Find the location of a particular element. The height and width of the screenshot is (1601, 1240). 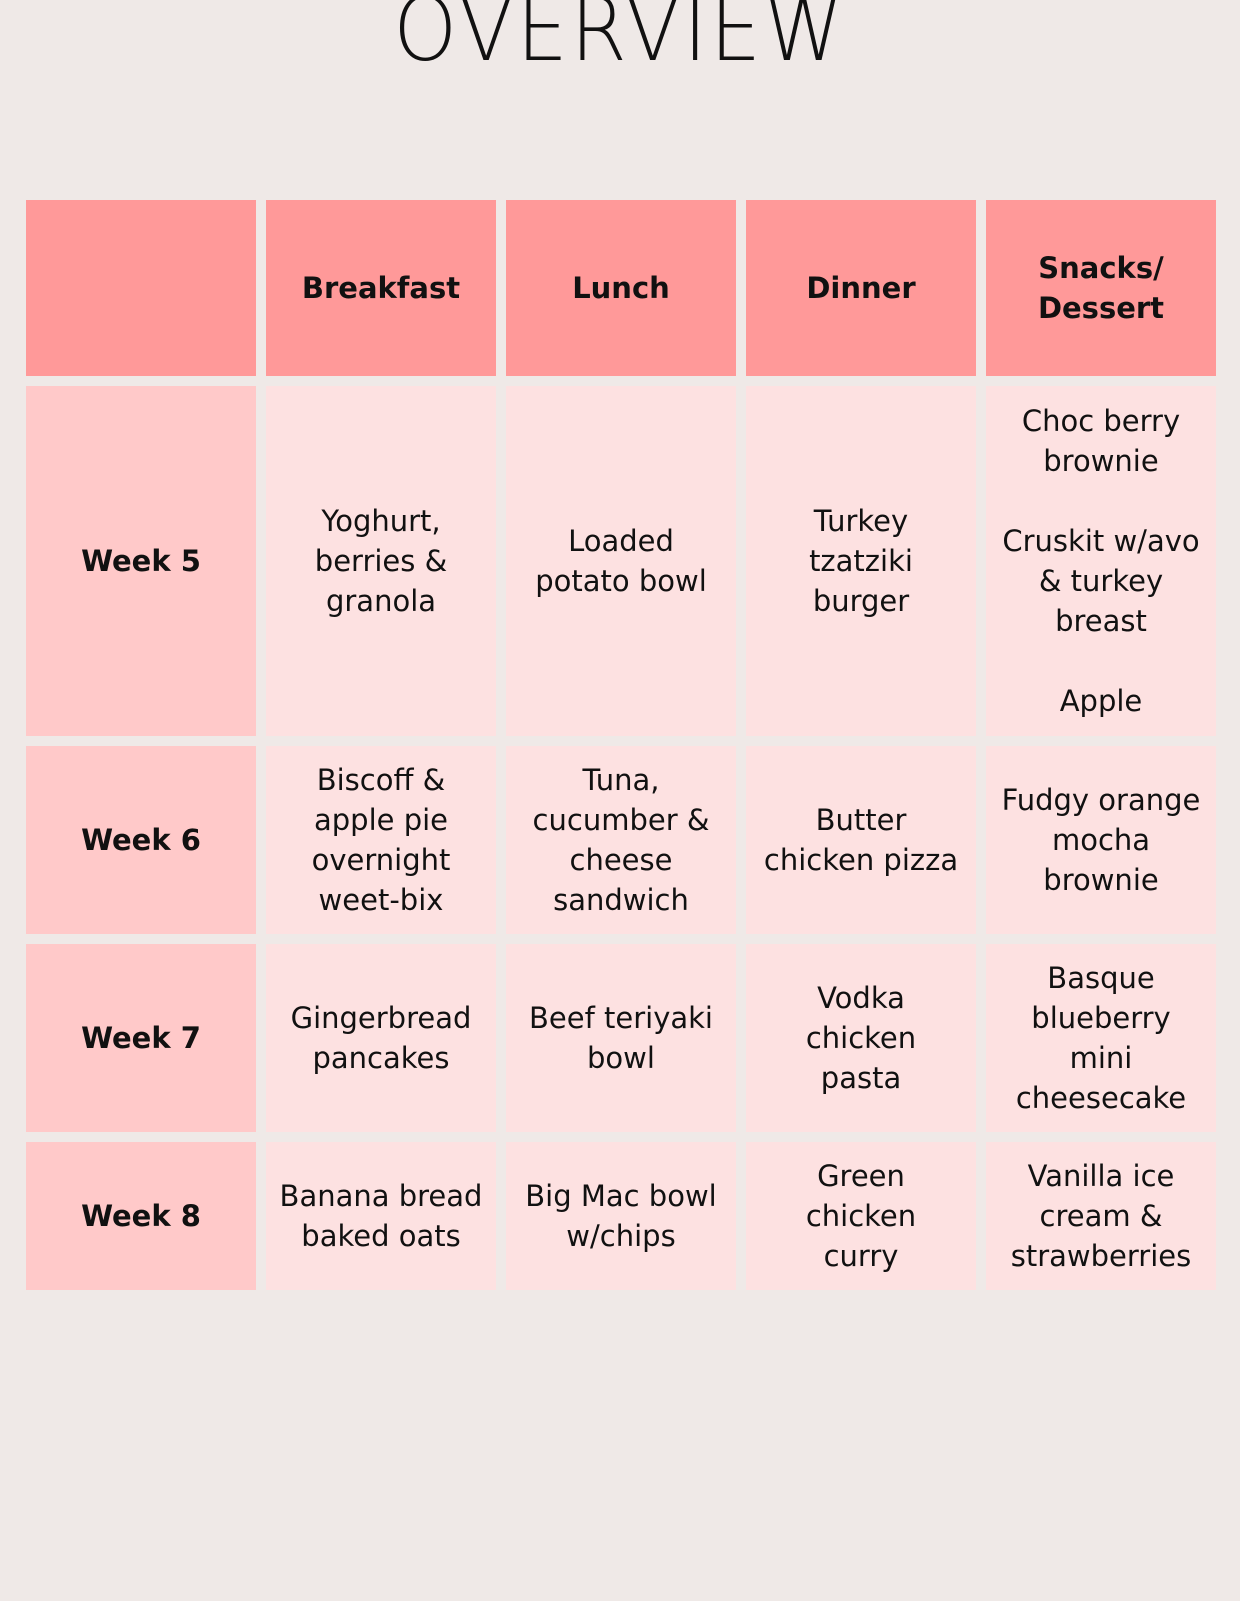

cell-week-8-dinner: Green chicken curry is located at coordinates (861, 1216).